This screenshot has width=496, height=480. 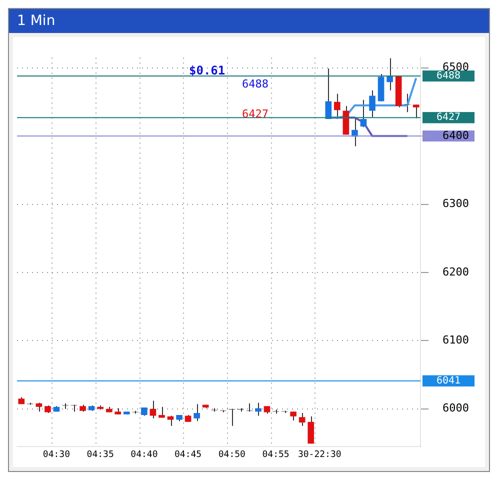 I want to click on annotation: 6488, so click(x=255, y=83).